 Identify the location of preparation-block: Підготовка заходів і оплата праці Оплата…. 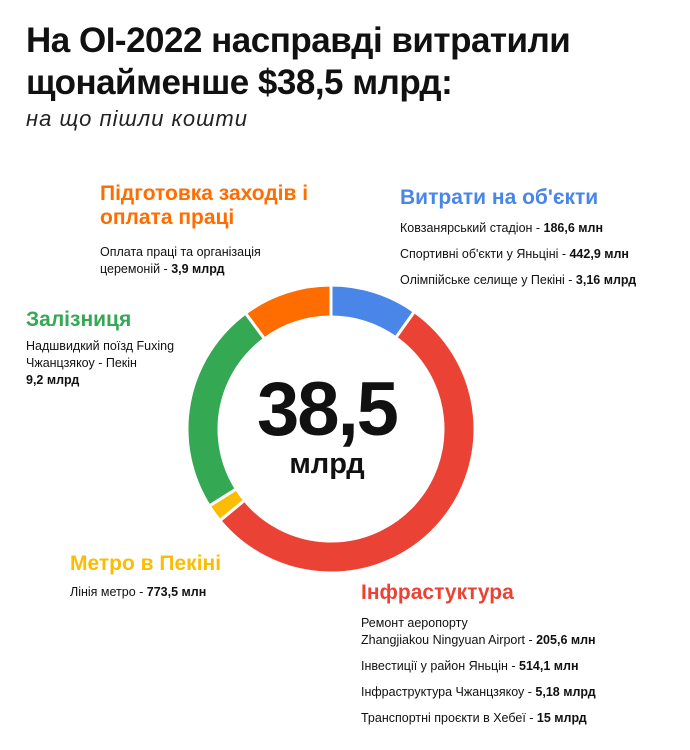
(204, 230).